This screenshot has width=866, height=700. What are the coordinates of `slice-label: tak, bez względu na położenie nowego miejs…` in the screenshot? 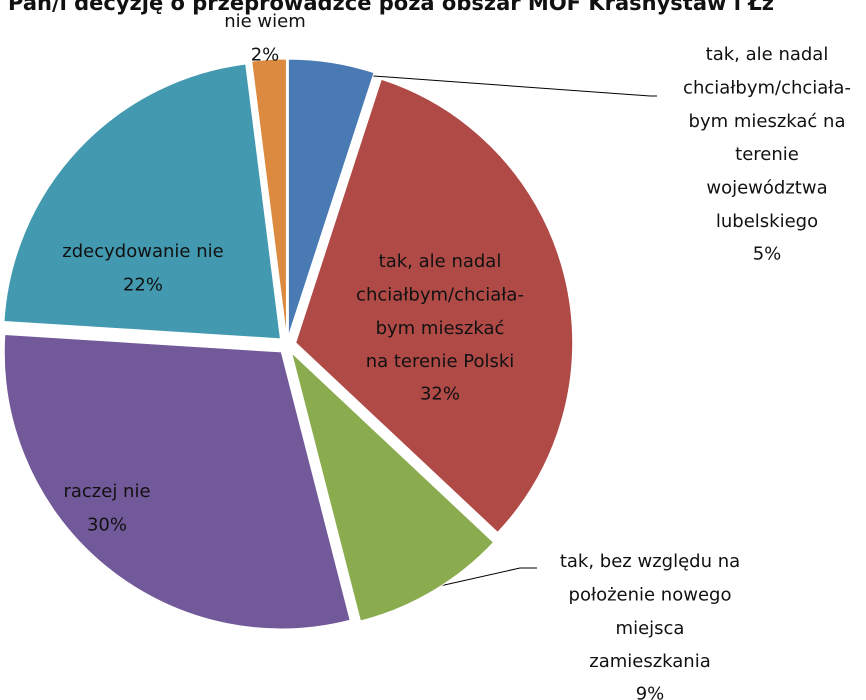 It's located at (650, 611).